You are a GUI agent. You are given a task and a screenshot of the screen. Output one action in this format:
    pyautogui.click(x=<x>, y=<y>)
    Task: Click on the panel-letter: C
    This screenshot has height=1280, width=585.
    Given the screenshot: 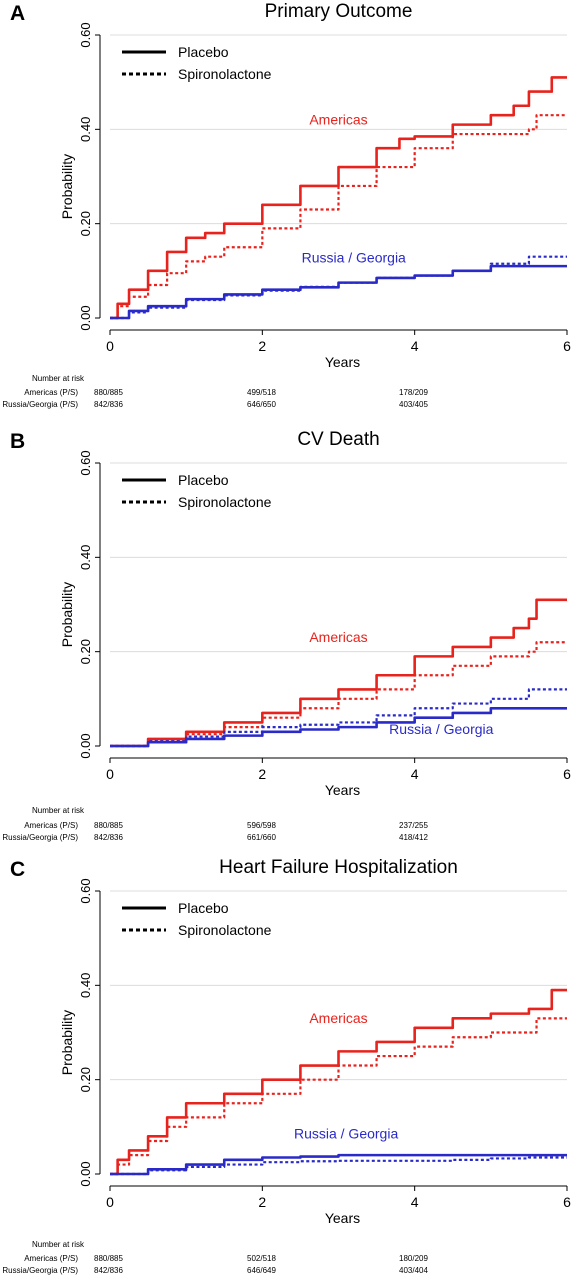 What is the action you would take?
    pyautogui.click(x=17, y=869)
    